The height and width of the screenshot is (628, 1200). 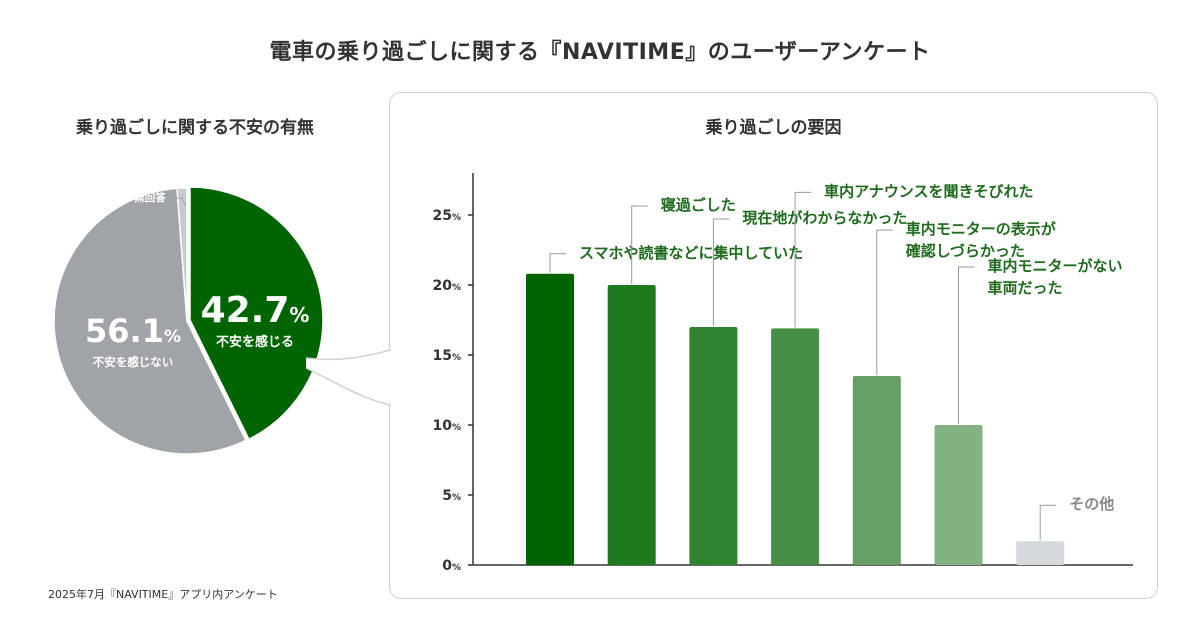 What do you see at coordinates (1091, 504) in the screenshot?
I see `bar-category-label: その他` at bounding box center [1091, 504].